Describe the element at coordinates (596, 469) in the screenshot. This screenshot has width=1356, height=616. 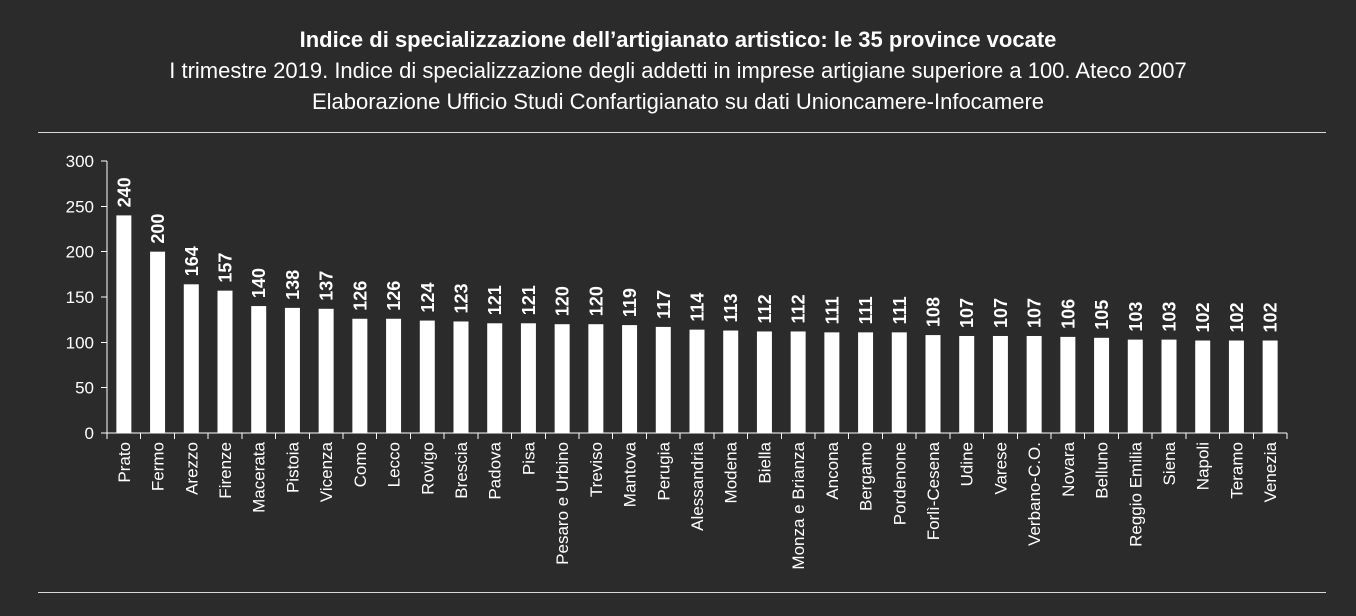
I see `category-label: Treviso` at that location.